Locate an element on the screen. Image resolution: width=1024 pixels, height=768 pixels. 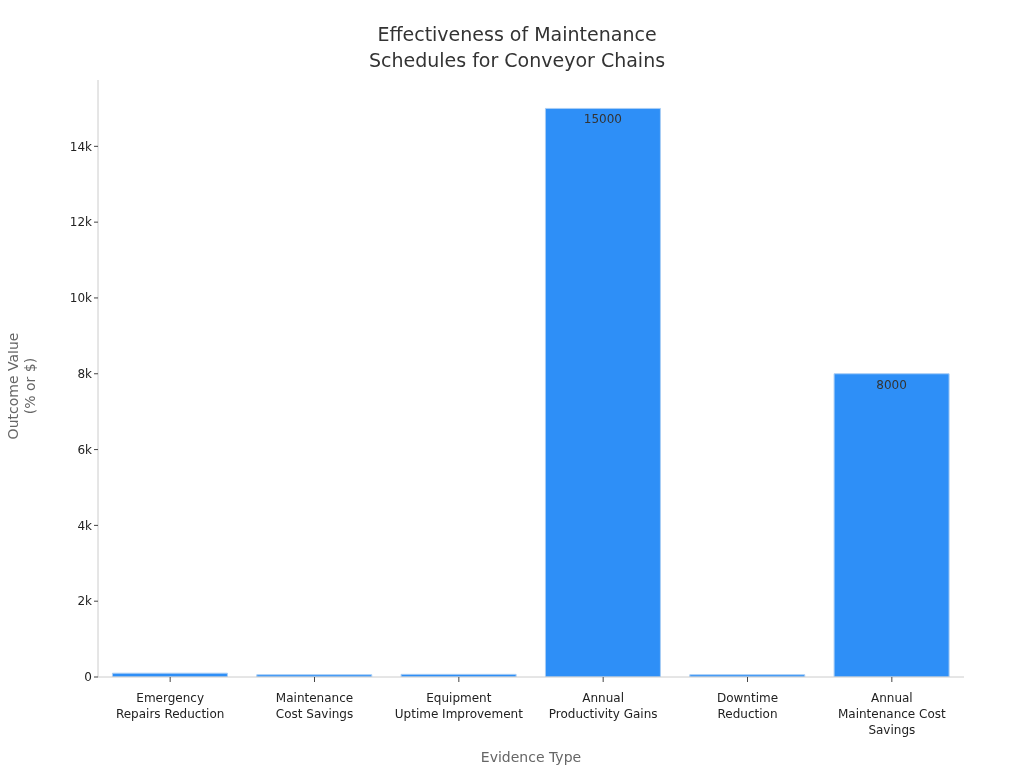
y-tick-label: 8k is located at coordinates (85, 374).